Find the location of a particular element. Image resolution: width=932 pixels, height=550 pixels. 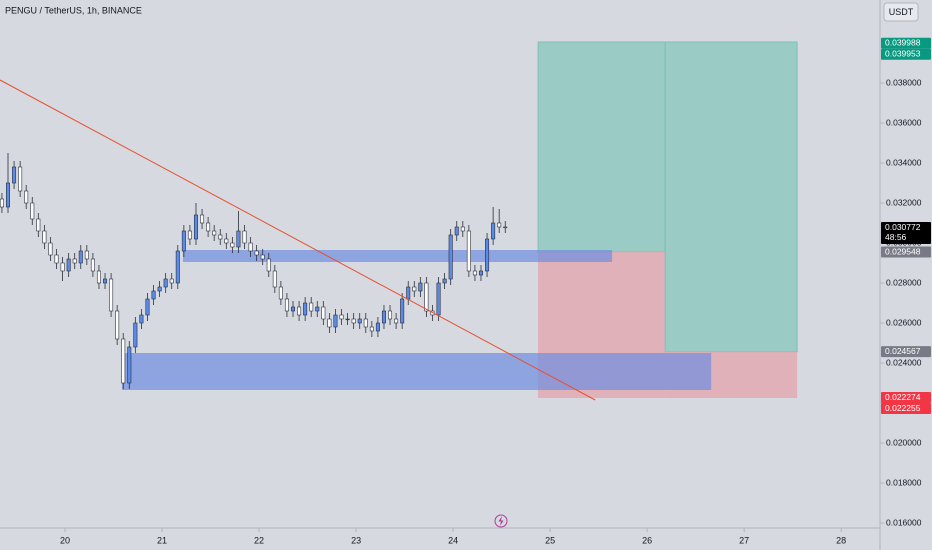

price-label: 0.024567 is located at coordinates (903, 351).